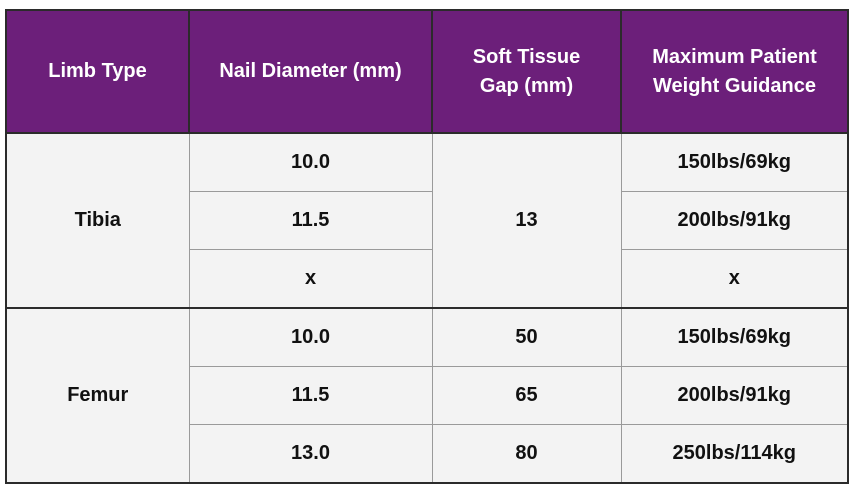 Image resolution: width=855 pixels, height=499 pixels. I want to click on header-max-weight: Maximum Patient Weight Guidance, so click(734, 71).